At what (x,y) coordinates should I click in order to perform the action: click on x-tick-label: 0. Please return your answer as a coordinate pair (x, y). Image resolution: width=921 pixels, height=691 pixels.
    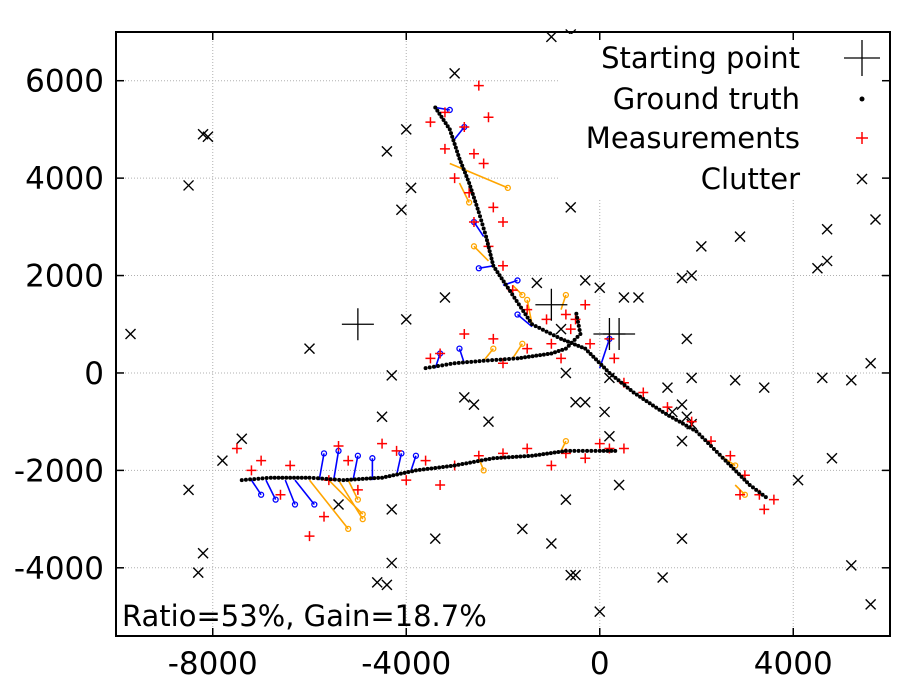
    Looking at the image, I should click on (600, 664).